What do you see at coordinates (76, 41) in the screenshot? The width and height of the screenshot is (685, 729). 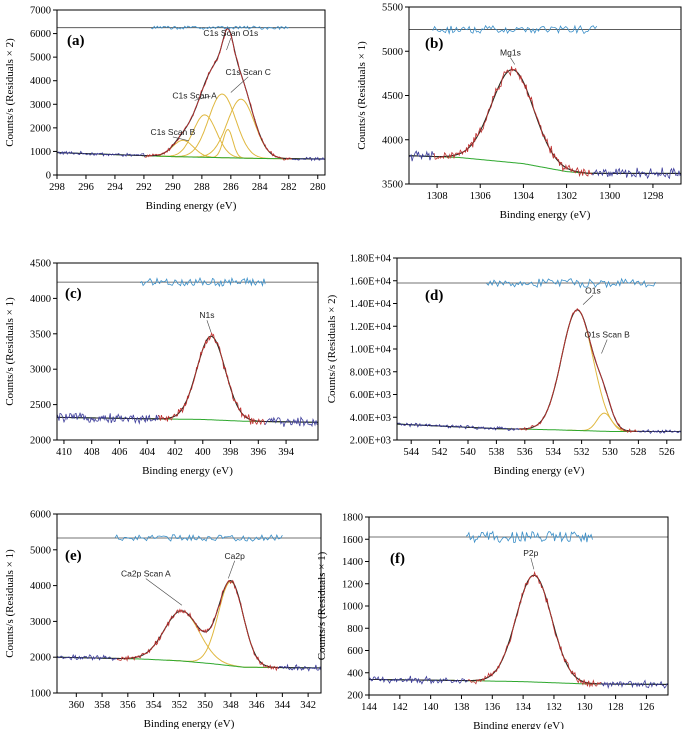 I see `panel-label: (a)` at bounding box center [76, 41].